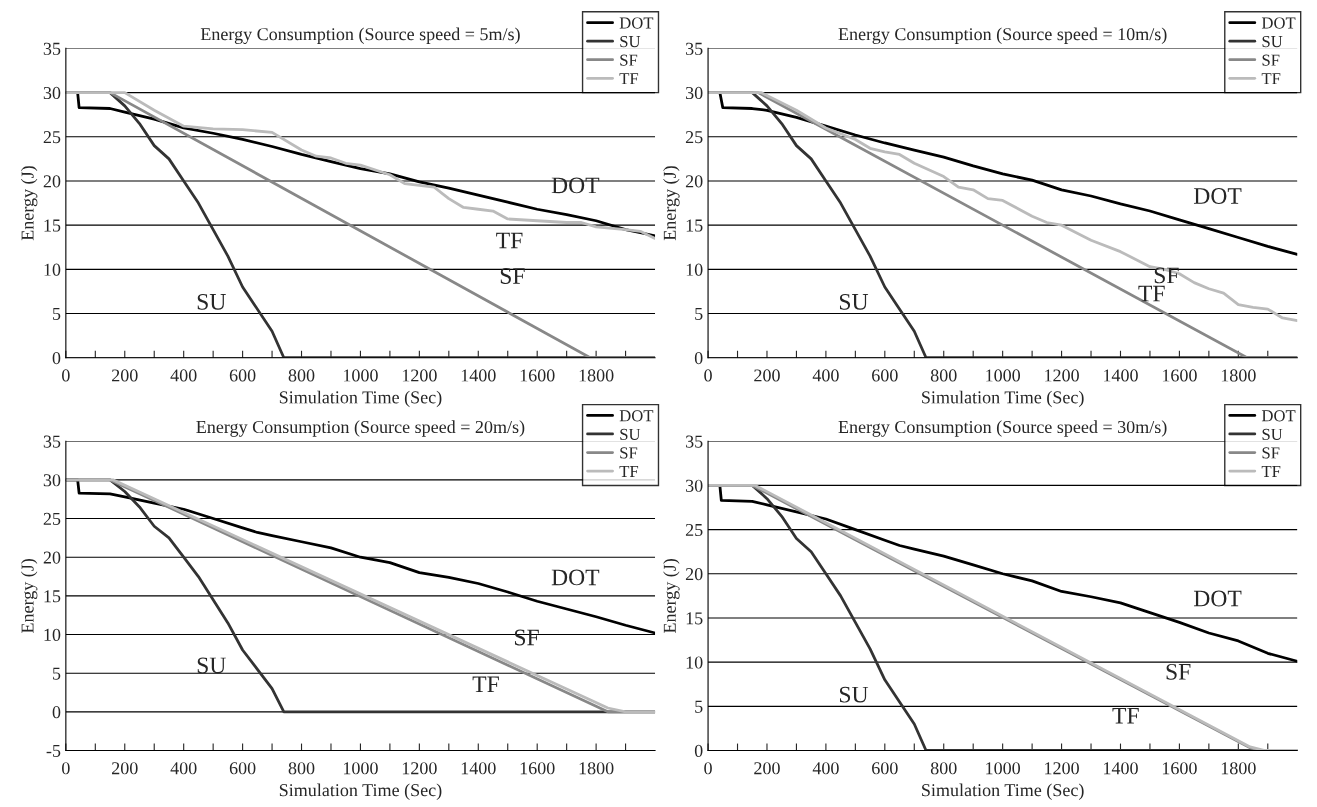  I want to click on chart-title: Energy Consumption (Source speed = 20m/s), so click(360, 428).